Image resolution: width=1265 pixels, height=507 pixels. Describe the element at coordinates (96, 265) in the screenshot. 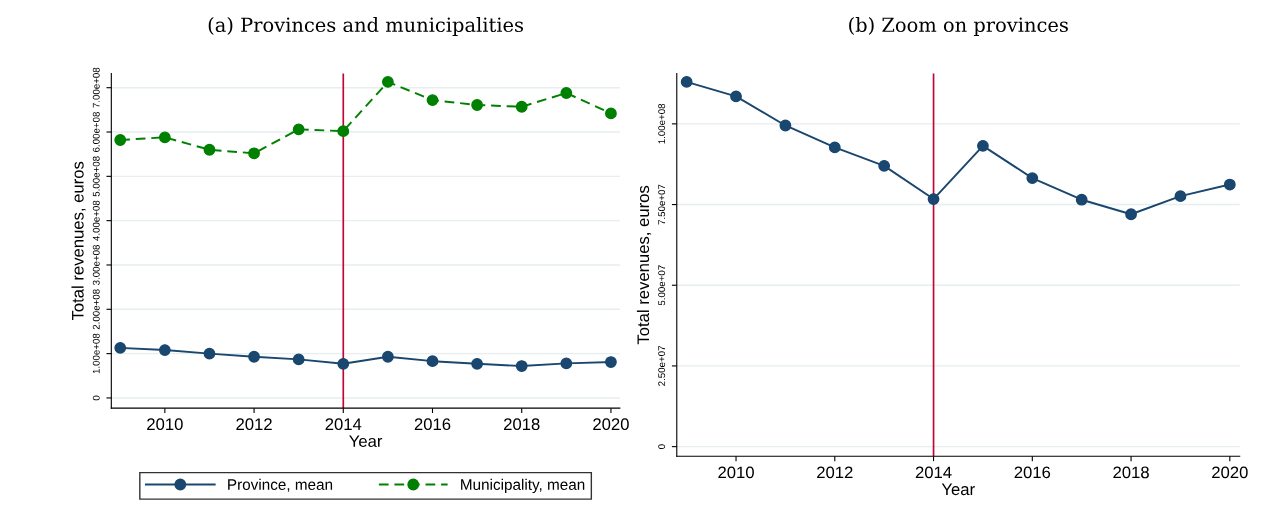

I see `y-tick-label: 3.00e+08` at that location.